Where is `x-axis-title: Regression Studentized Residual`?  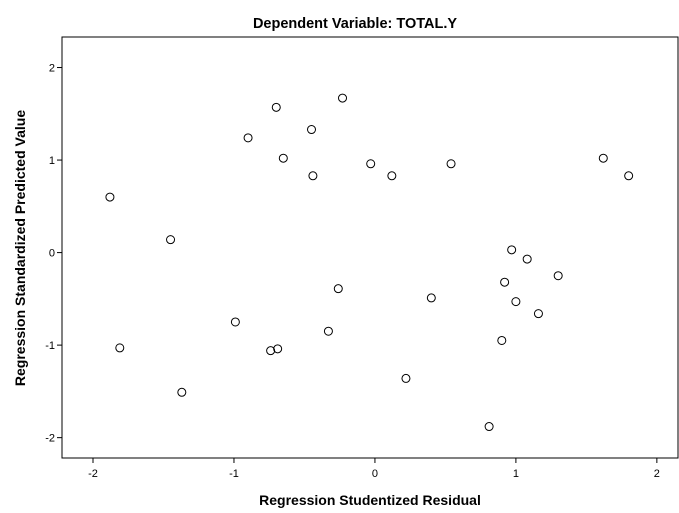
x-axis-title: Regression Studentized Residual is located at coordinates (370, 500).